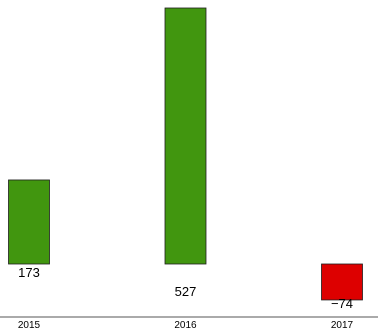 The width and height of the screenshot is (378, 329). What do you see at coordinates (29, 272) in the screenshot?
I see `value-label-2015: 173` at bounding box center [29, 272].